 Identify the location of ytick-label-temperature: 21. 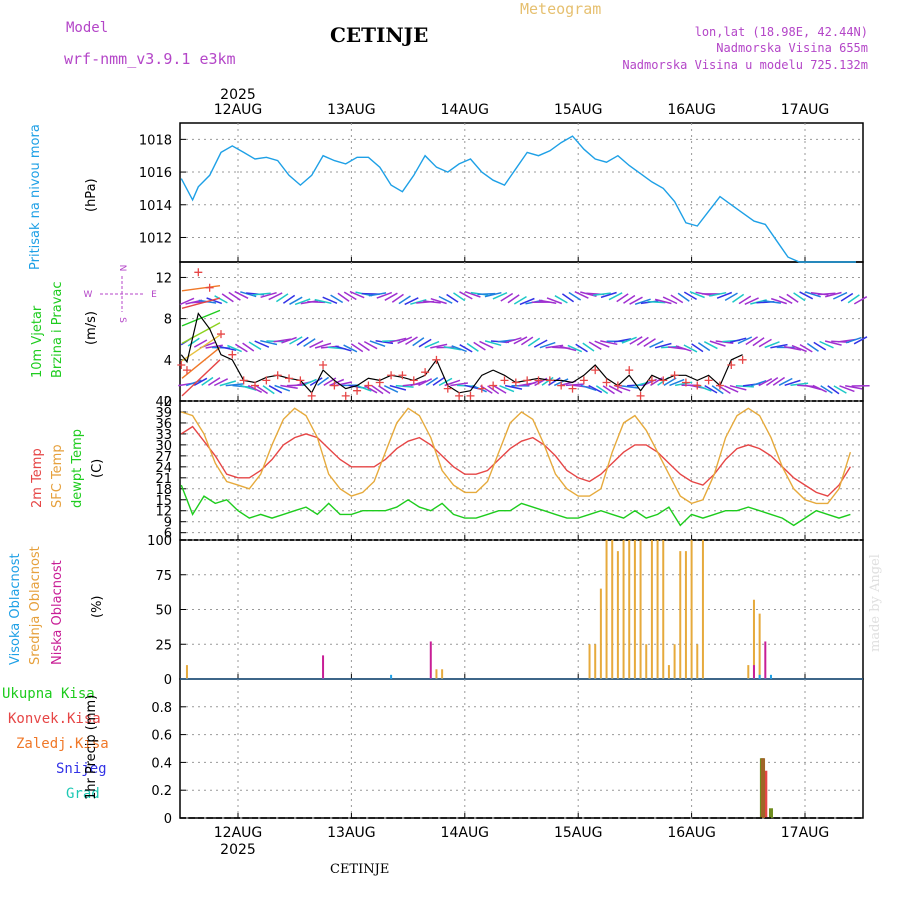
(163, 479).